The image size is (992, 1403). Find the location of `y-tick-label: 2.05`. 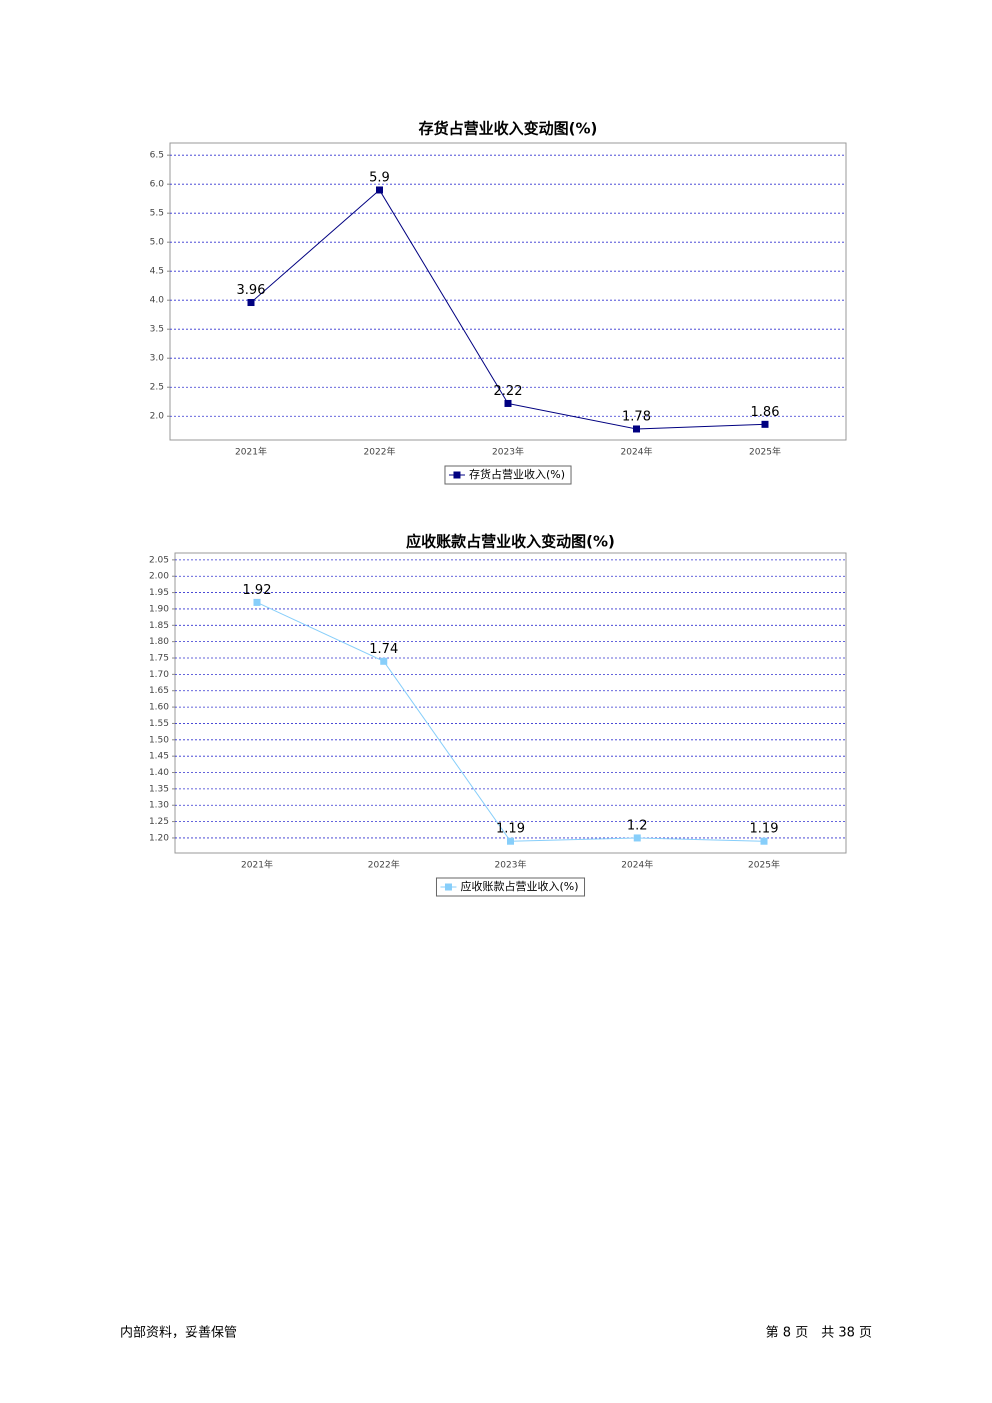

y-tick-label: 2.05 is located at coordinates (159, 560).